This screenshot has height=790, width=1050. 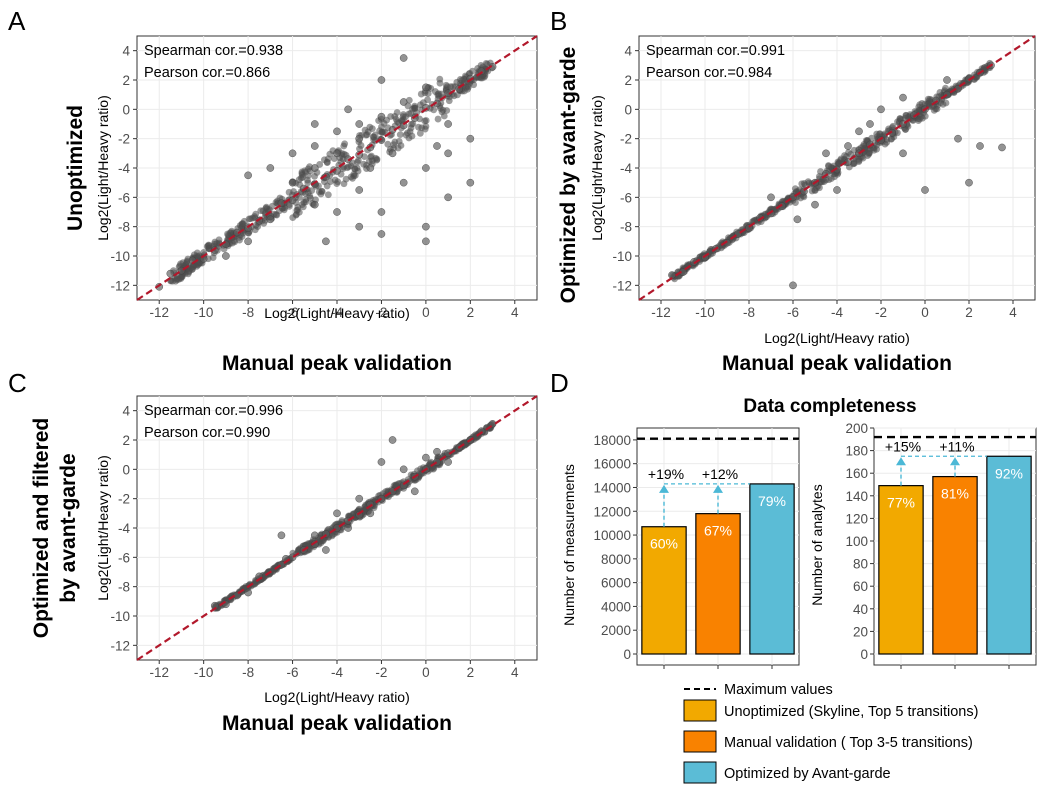 I want to click on spearman-label-c: Spearman cor.=0.996, so click(x=213, y=411).